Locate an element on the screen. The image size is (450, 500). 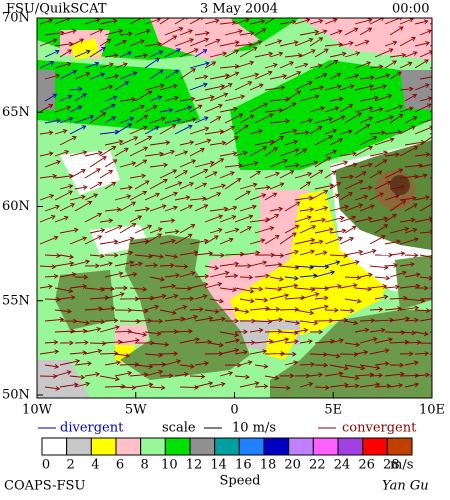
footer-right: Yan Gu is located at coordinates (405, 486).